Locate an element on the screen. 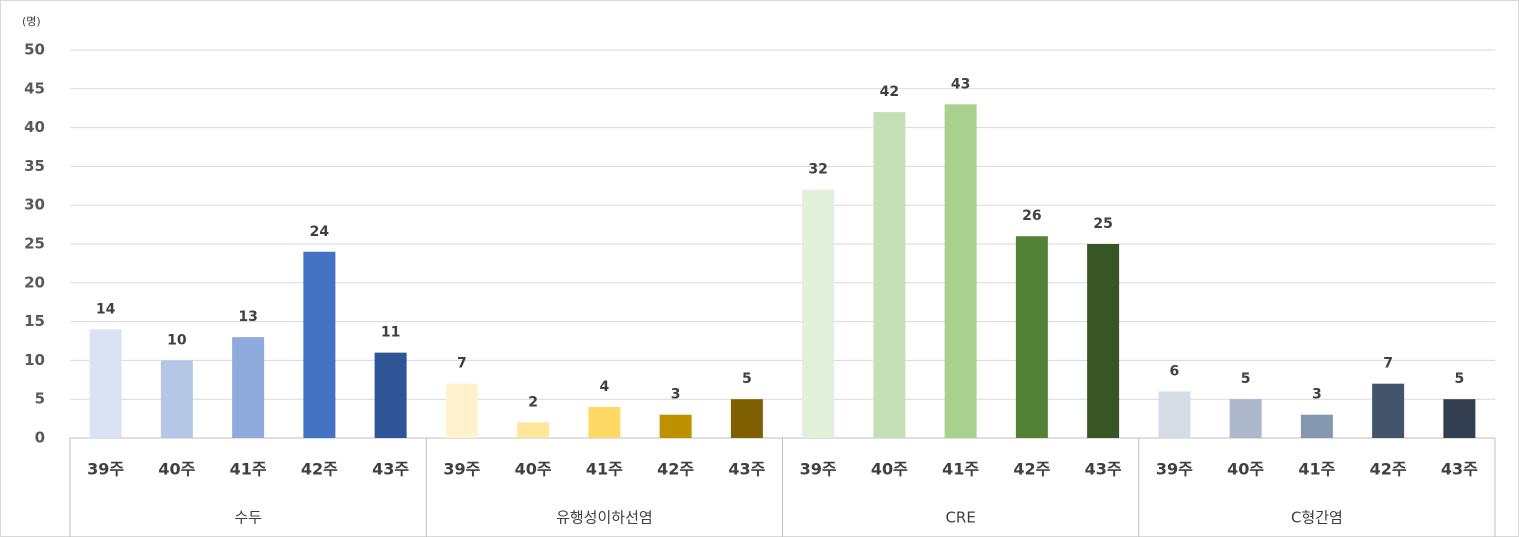 The width and height of the screenshot is (1519, 537). data-label: 26 is located at coordinates (1031, 216).